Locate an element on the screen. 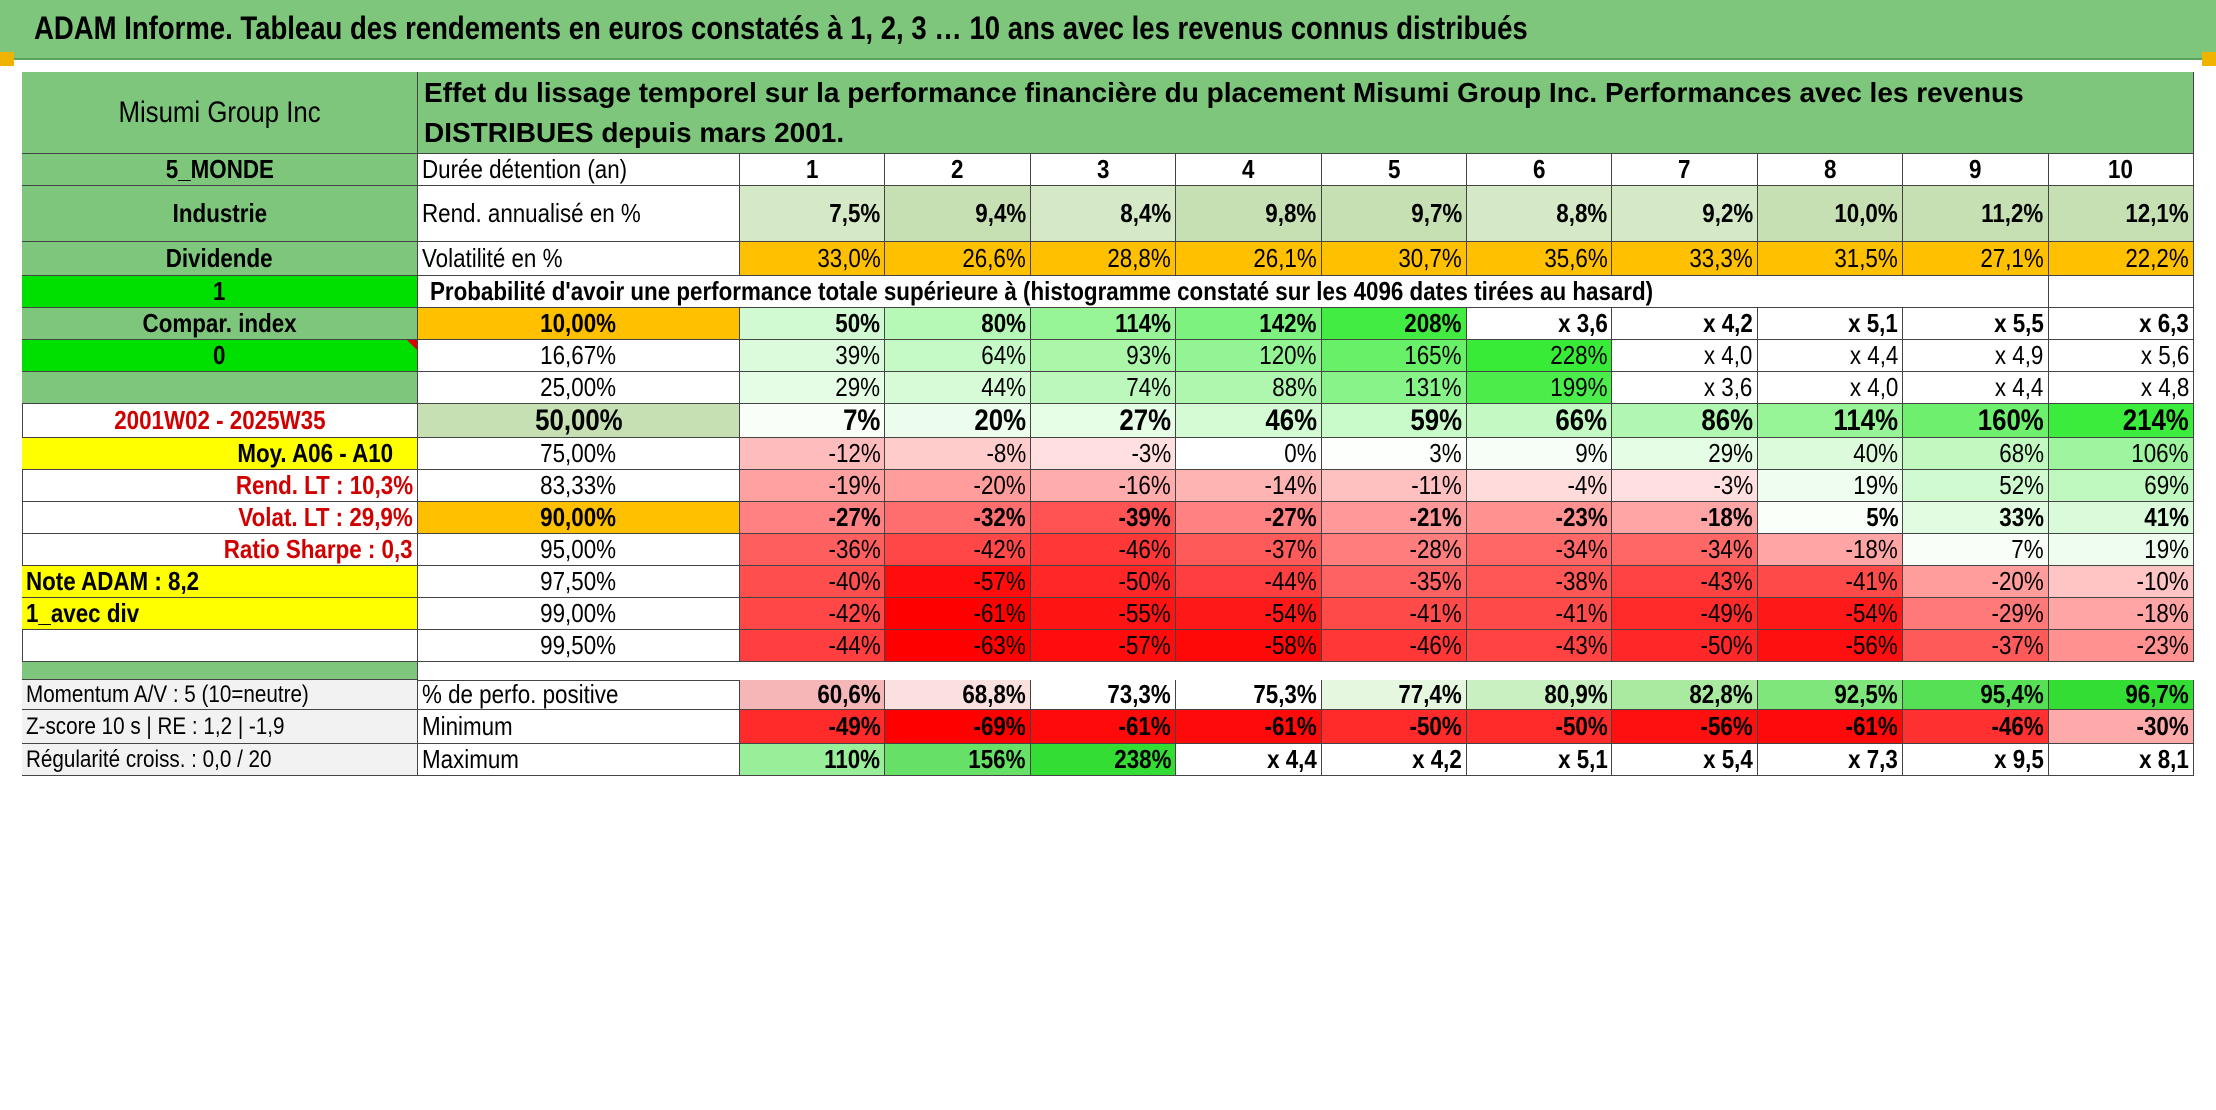 This screenshot has height=1110, width=2216. probability-value: -54% is located at coordinates (1249, 614).